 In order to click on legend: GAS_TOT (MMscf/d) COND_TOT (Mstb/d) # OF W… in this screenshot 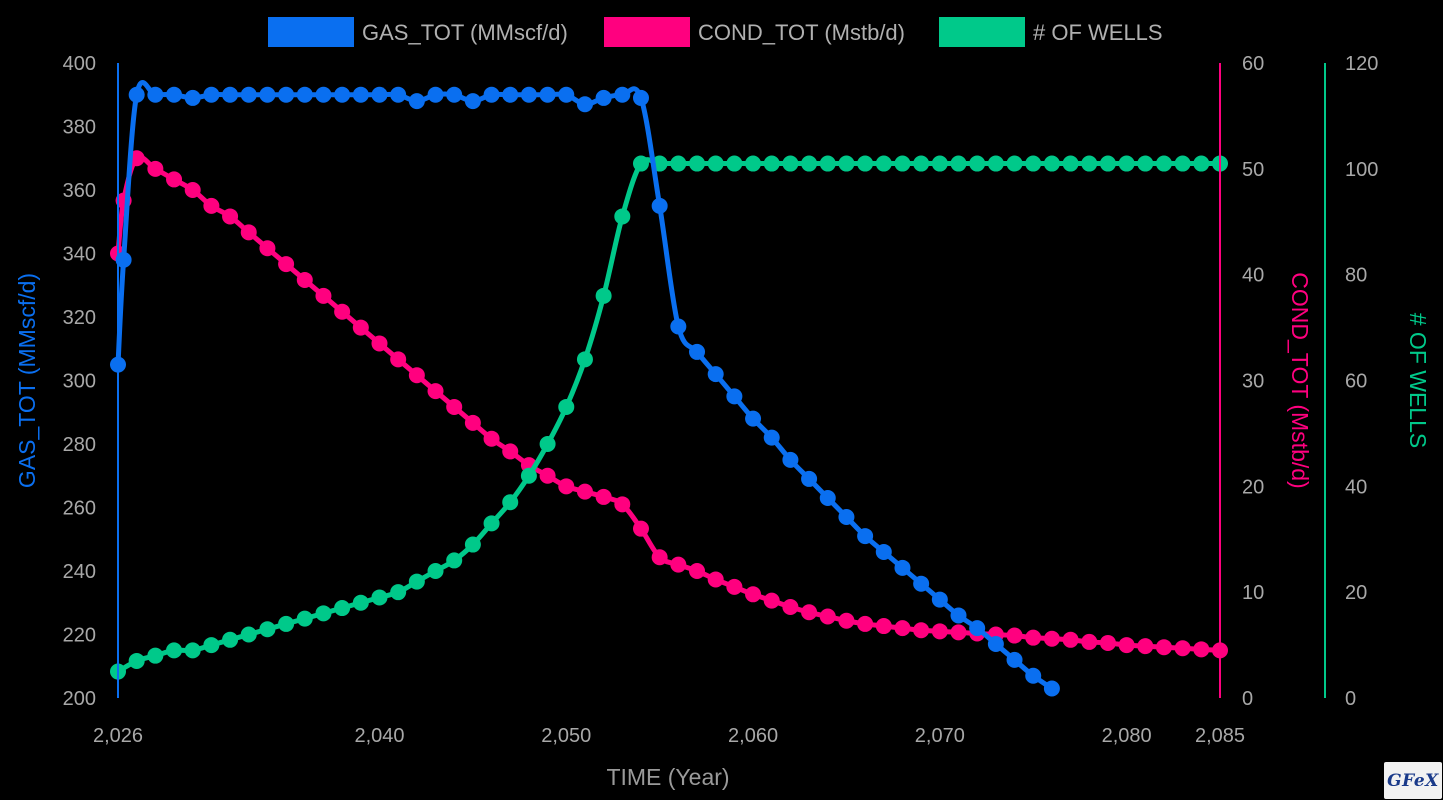, I will do `click(715, 32)`.